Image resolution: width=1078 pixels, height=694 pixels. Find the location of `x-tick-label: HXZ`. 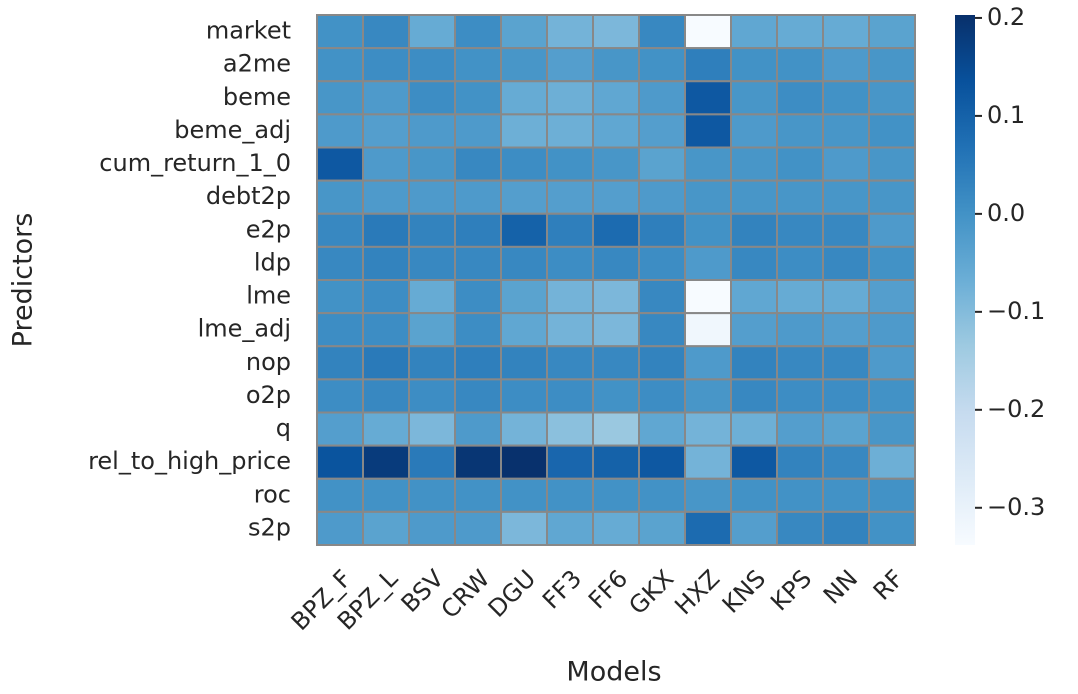

x-tick-label: HXZ is located at coordinates (697, 592).